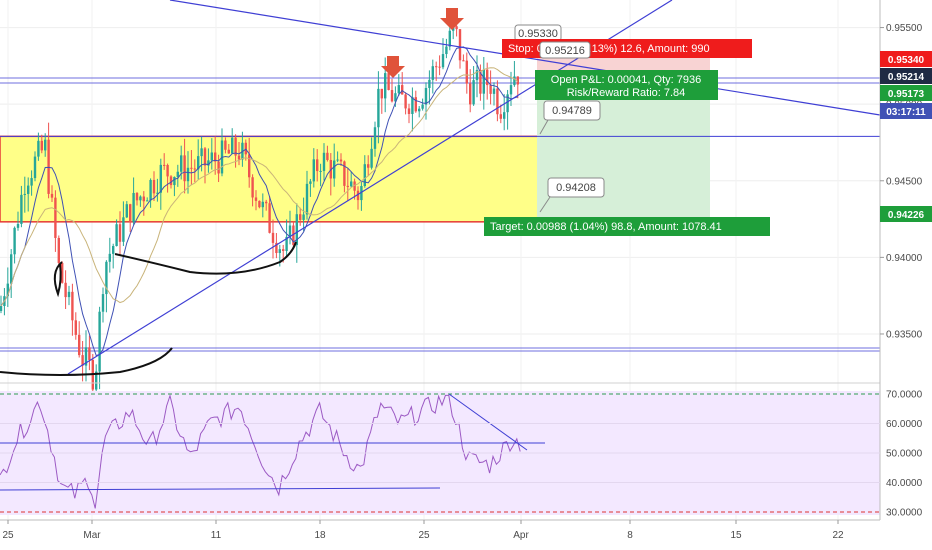  What do you see at coordinates (906, 76) in the screenshot?
I see `last-price-badge: 0.95214` at bounding box center [906, 76].